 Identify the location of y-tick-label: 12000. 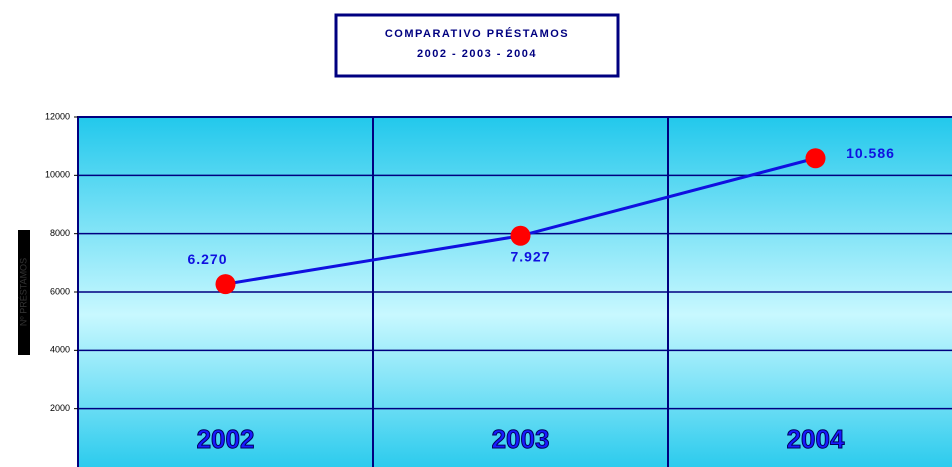
(57, 116).